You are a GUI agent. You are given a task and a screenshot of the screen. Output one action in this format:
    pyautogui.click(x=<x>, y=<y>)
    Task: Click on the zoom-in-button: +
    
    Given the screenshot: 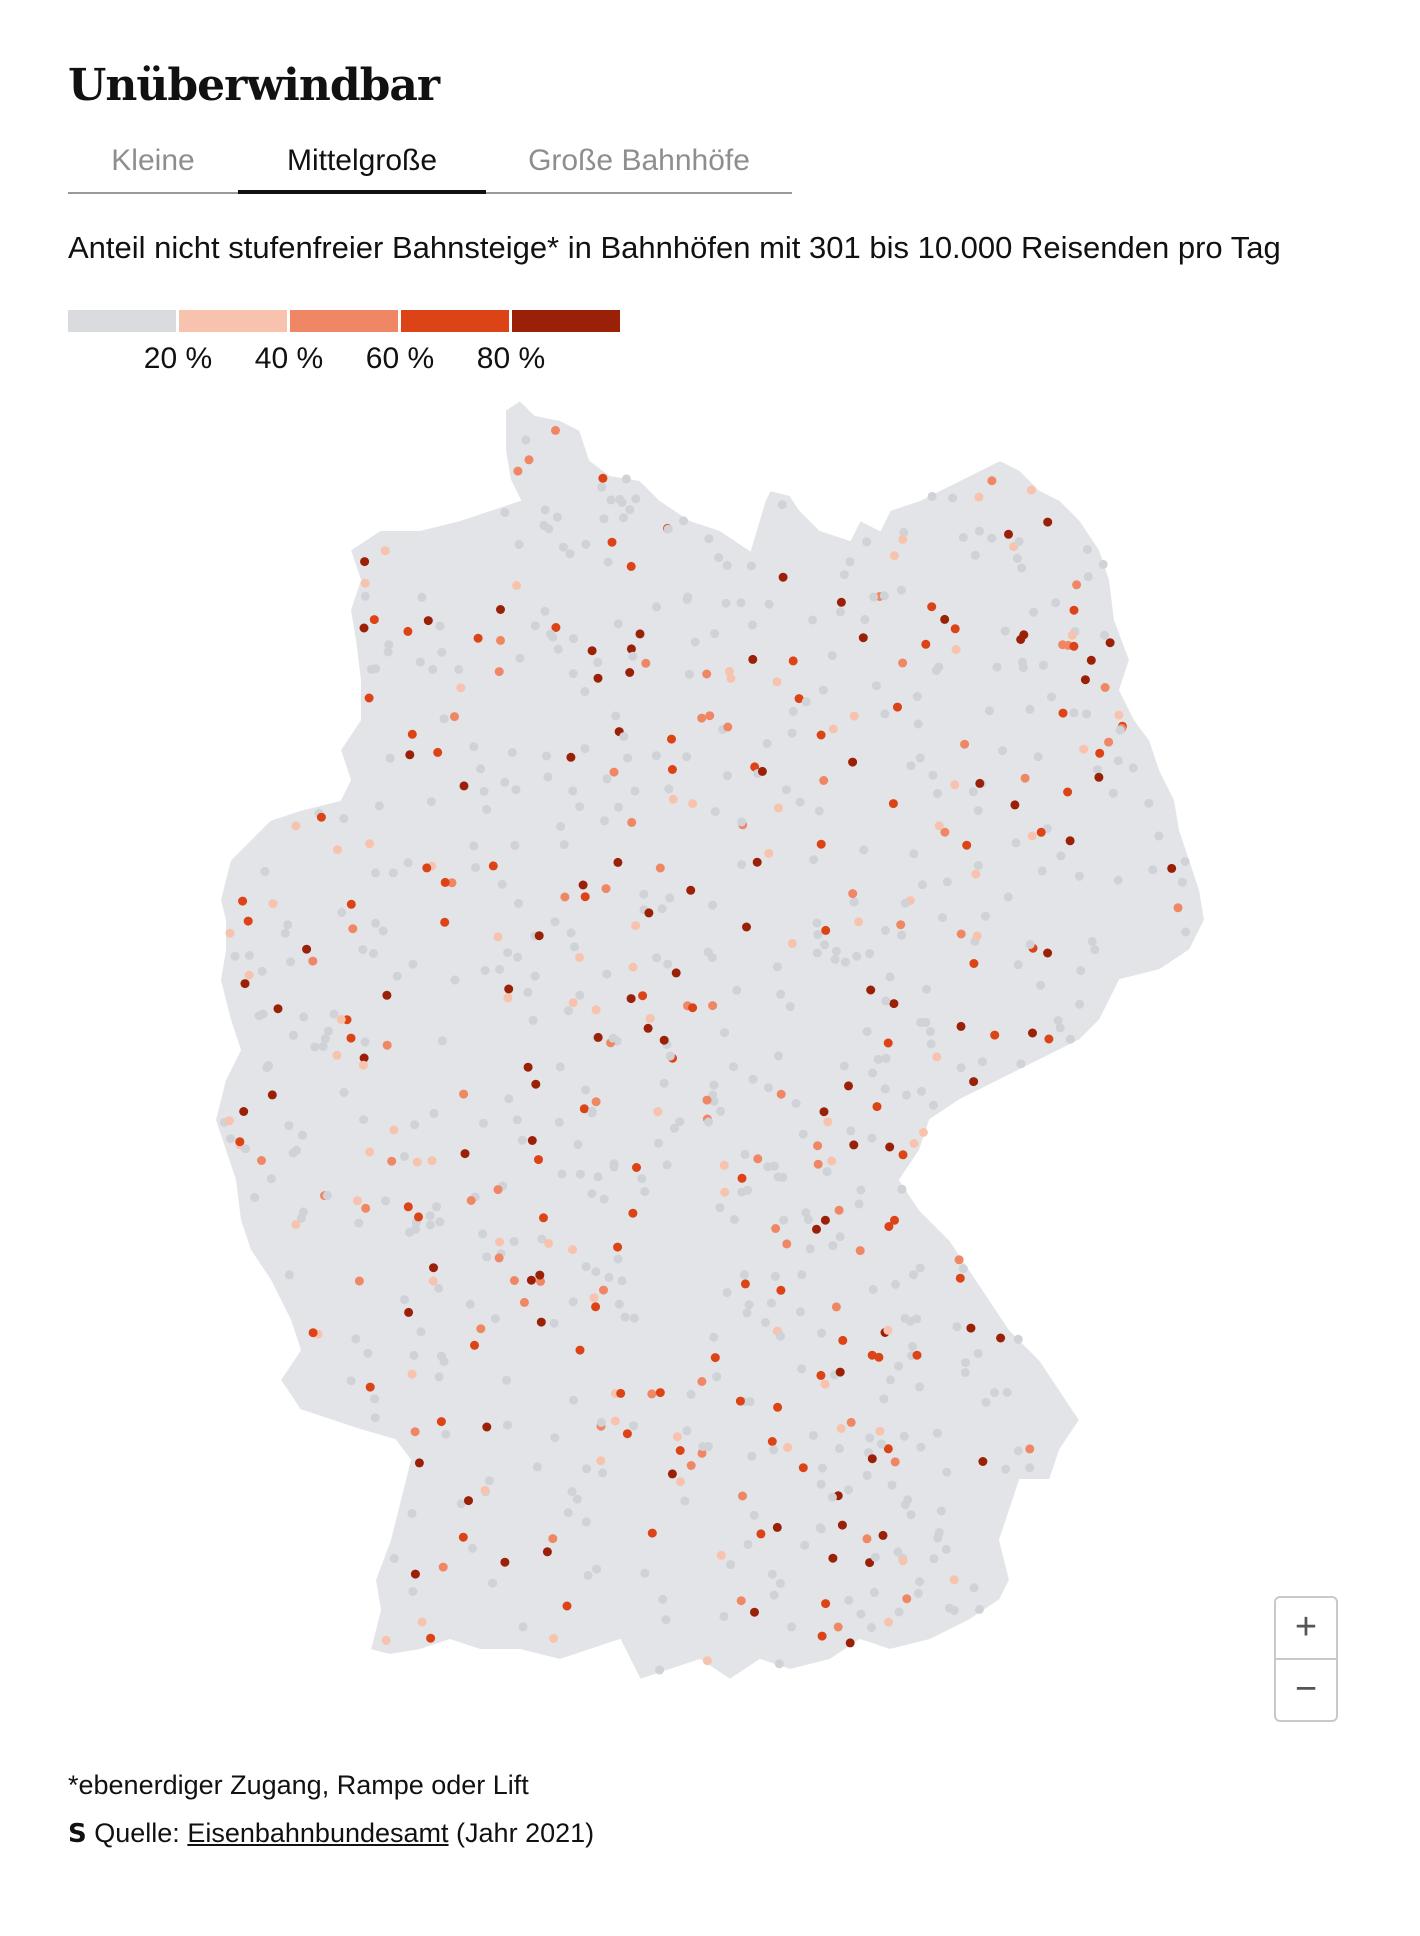 What is the action you would take?
    pyautogui.click(x=1306, y=1627)
    